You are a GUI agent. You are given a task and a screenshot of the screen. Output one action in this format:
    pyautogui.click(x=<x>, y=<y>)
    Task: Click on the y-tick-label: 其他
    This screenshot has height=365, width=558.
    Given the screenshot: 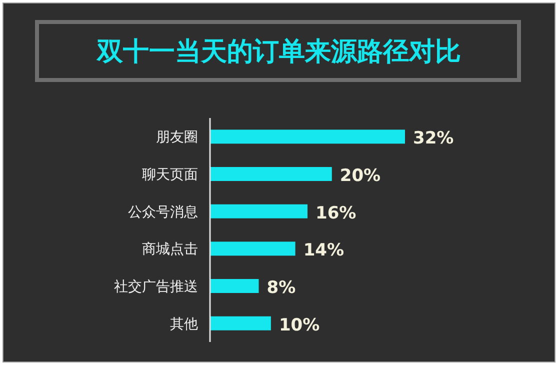 What is the action you would take?
    pyautogui.click(x=184, y=324)
    